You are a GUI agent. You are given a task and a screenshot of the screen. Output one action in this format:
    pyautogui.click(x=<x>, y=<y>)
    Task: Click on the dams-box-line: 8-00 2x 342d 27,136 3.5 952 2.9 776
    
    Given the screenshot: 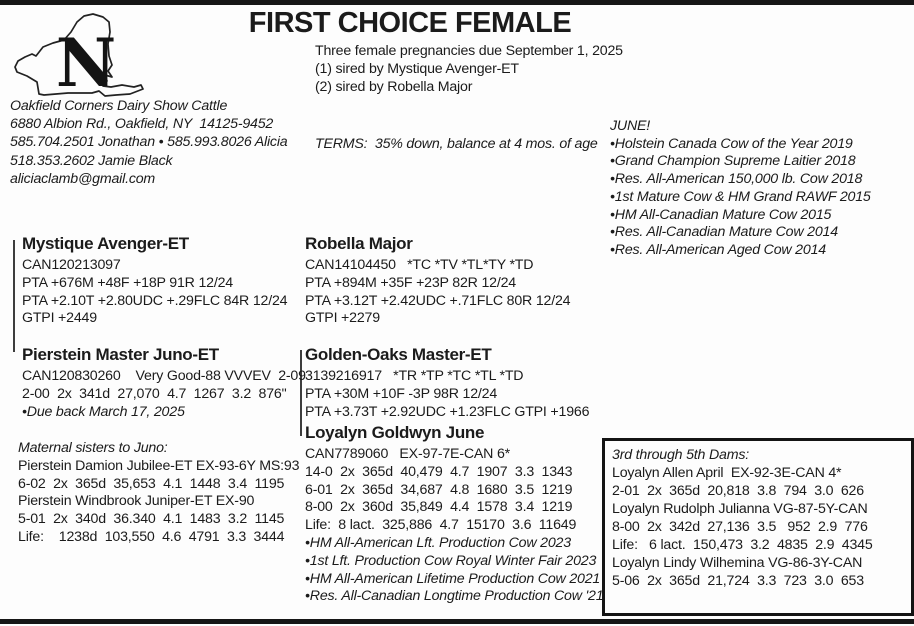 What is the action you would take?
    pyautogui.click(x=740, y=527)
    